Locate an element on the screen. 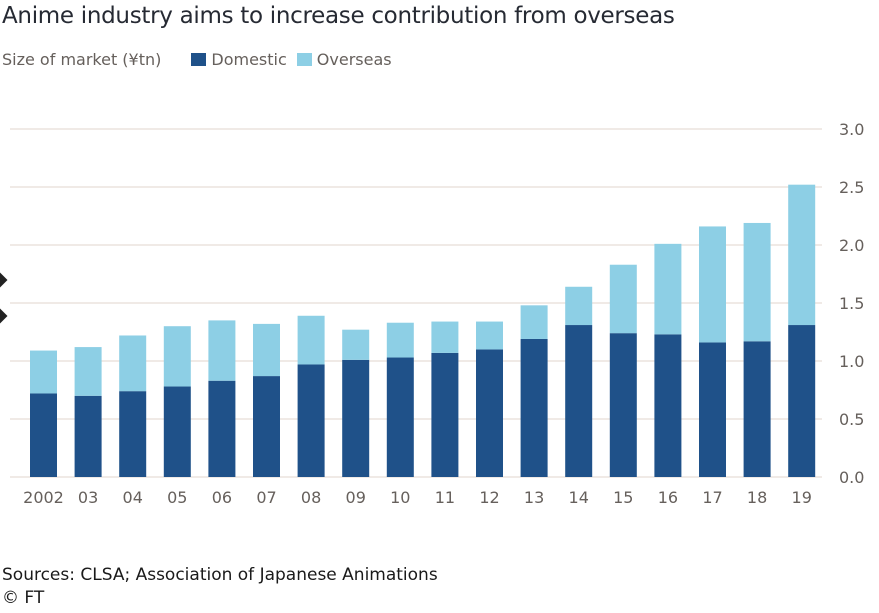 This screenshot has height=613, width=879. x-tick-label: 11 is located at coordinates (445, 497).